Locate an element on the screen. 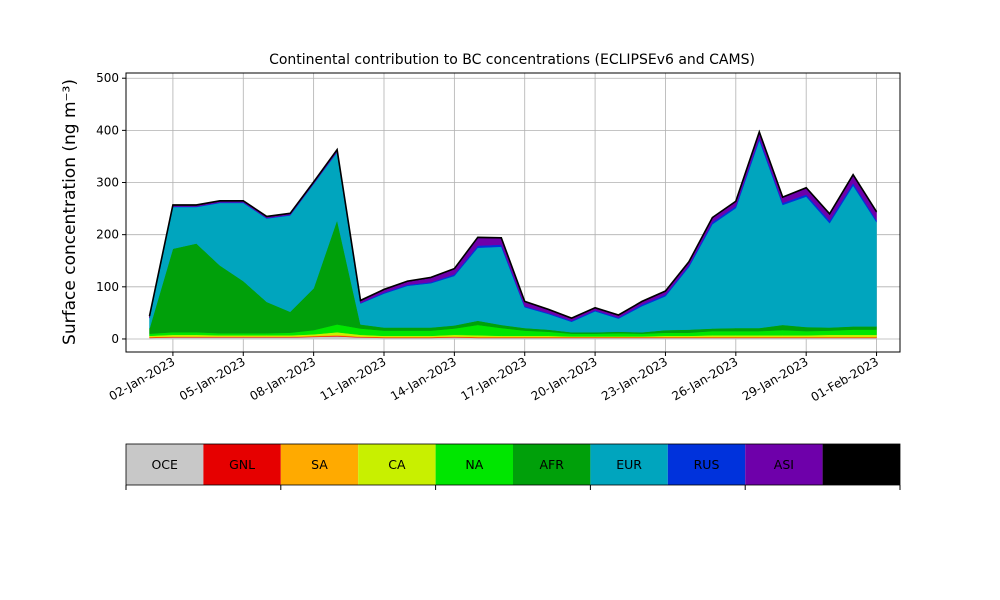 The image size is (1000, 600). legend-label-afr: AFR is located at coordinates (551, 464).